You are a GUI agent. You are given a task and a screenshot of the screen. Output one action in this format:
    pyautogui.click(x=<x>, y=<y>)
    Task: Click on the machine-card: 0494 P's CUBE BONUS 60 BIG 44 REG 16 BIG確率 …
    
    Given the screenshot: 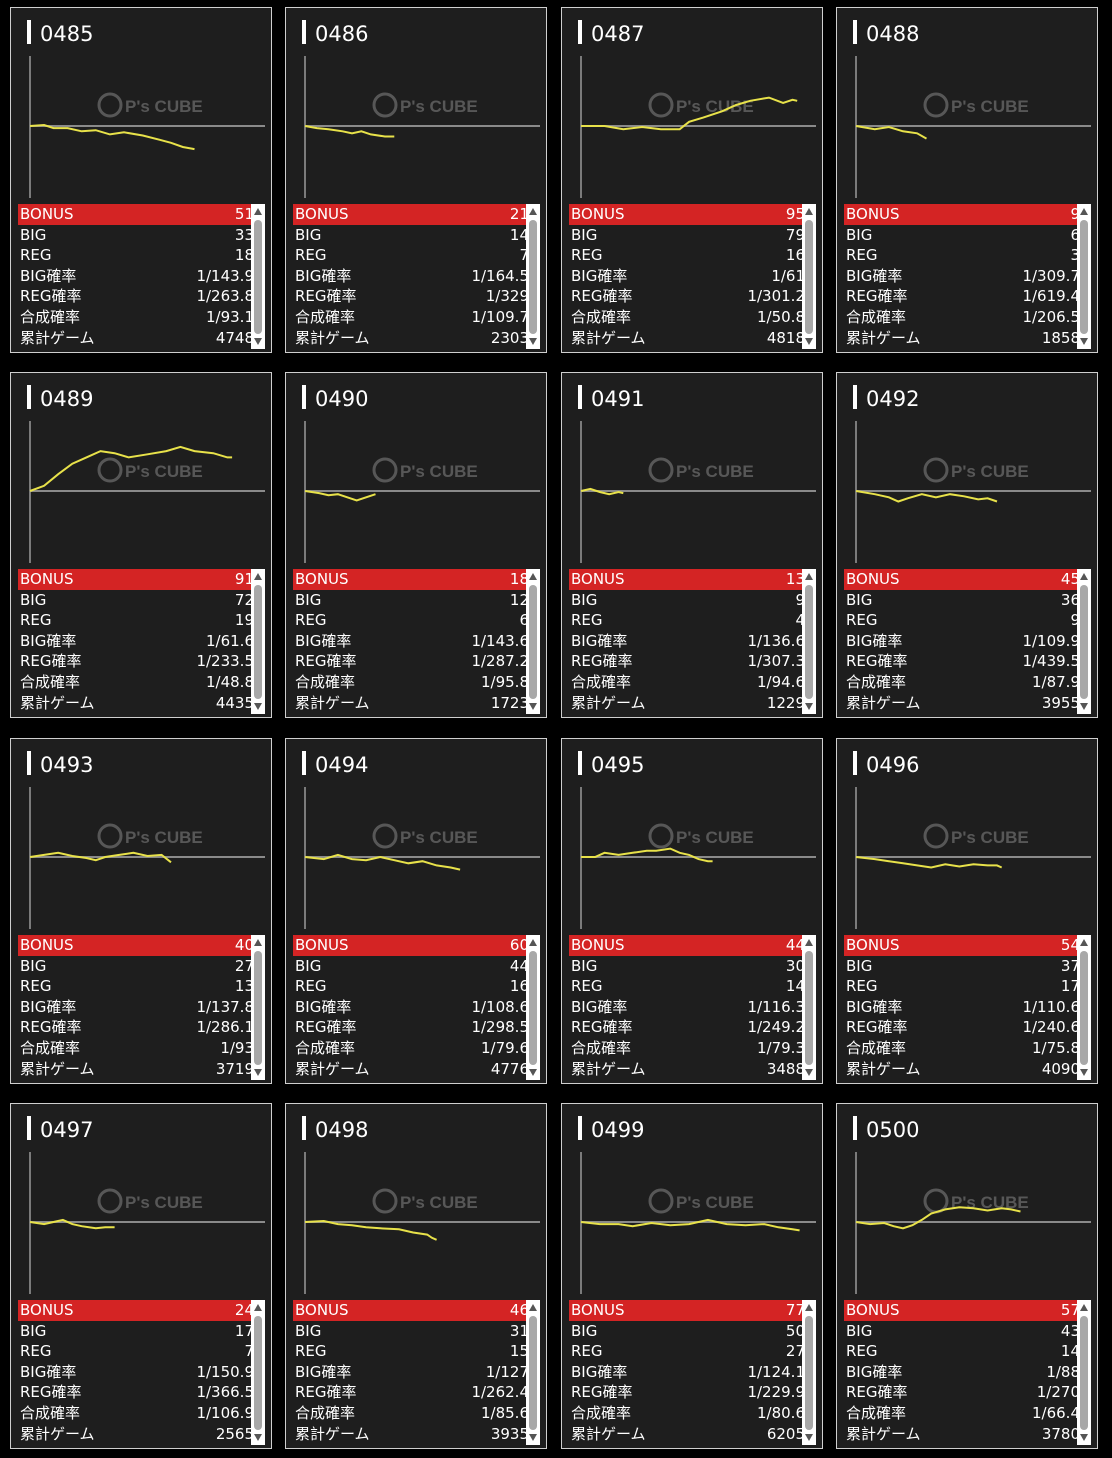 What is the action you would take?
    pyautogui.click(x=416, y=911)
    